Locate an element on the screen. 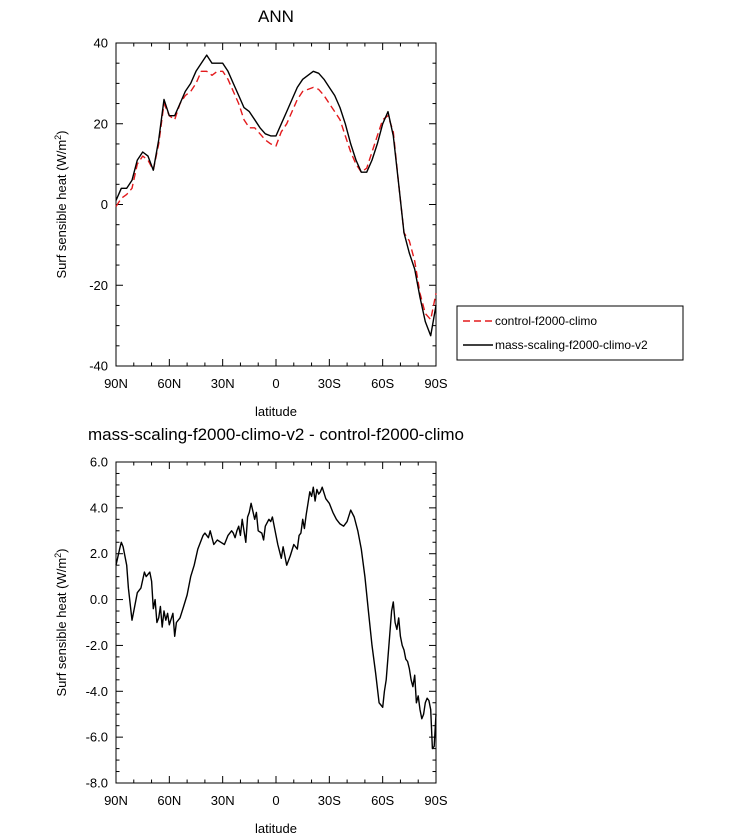 The width and height of the screenshot is (732, 840). series-line-control-f2000-climo is located at coordinates (276, 195).